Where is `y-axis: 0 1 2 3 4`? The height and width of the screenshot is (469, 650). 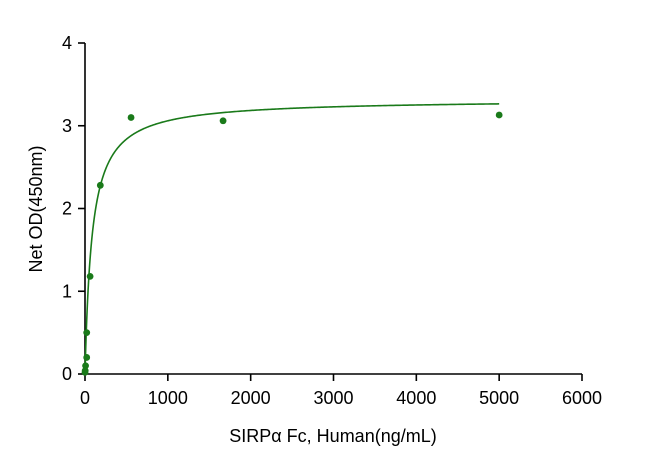 y-axis: 0 1 2 3 4 is located at coordinates (74, 208).